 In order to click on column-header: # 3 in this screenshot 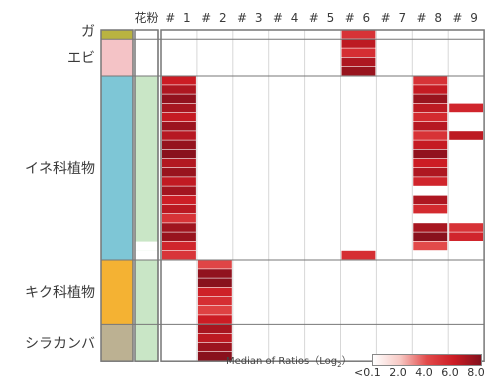, I will do `click(251, 18)`.